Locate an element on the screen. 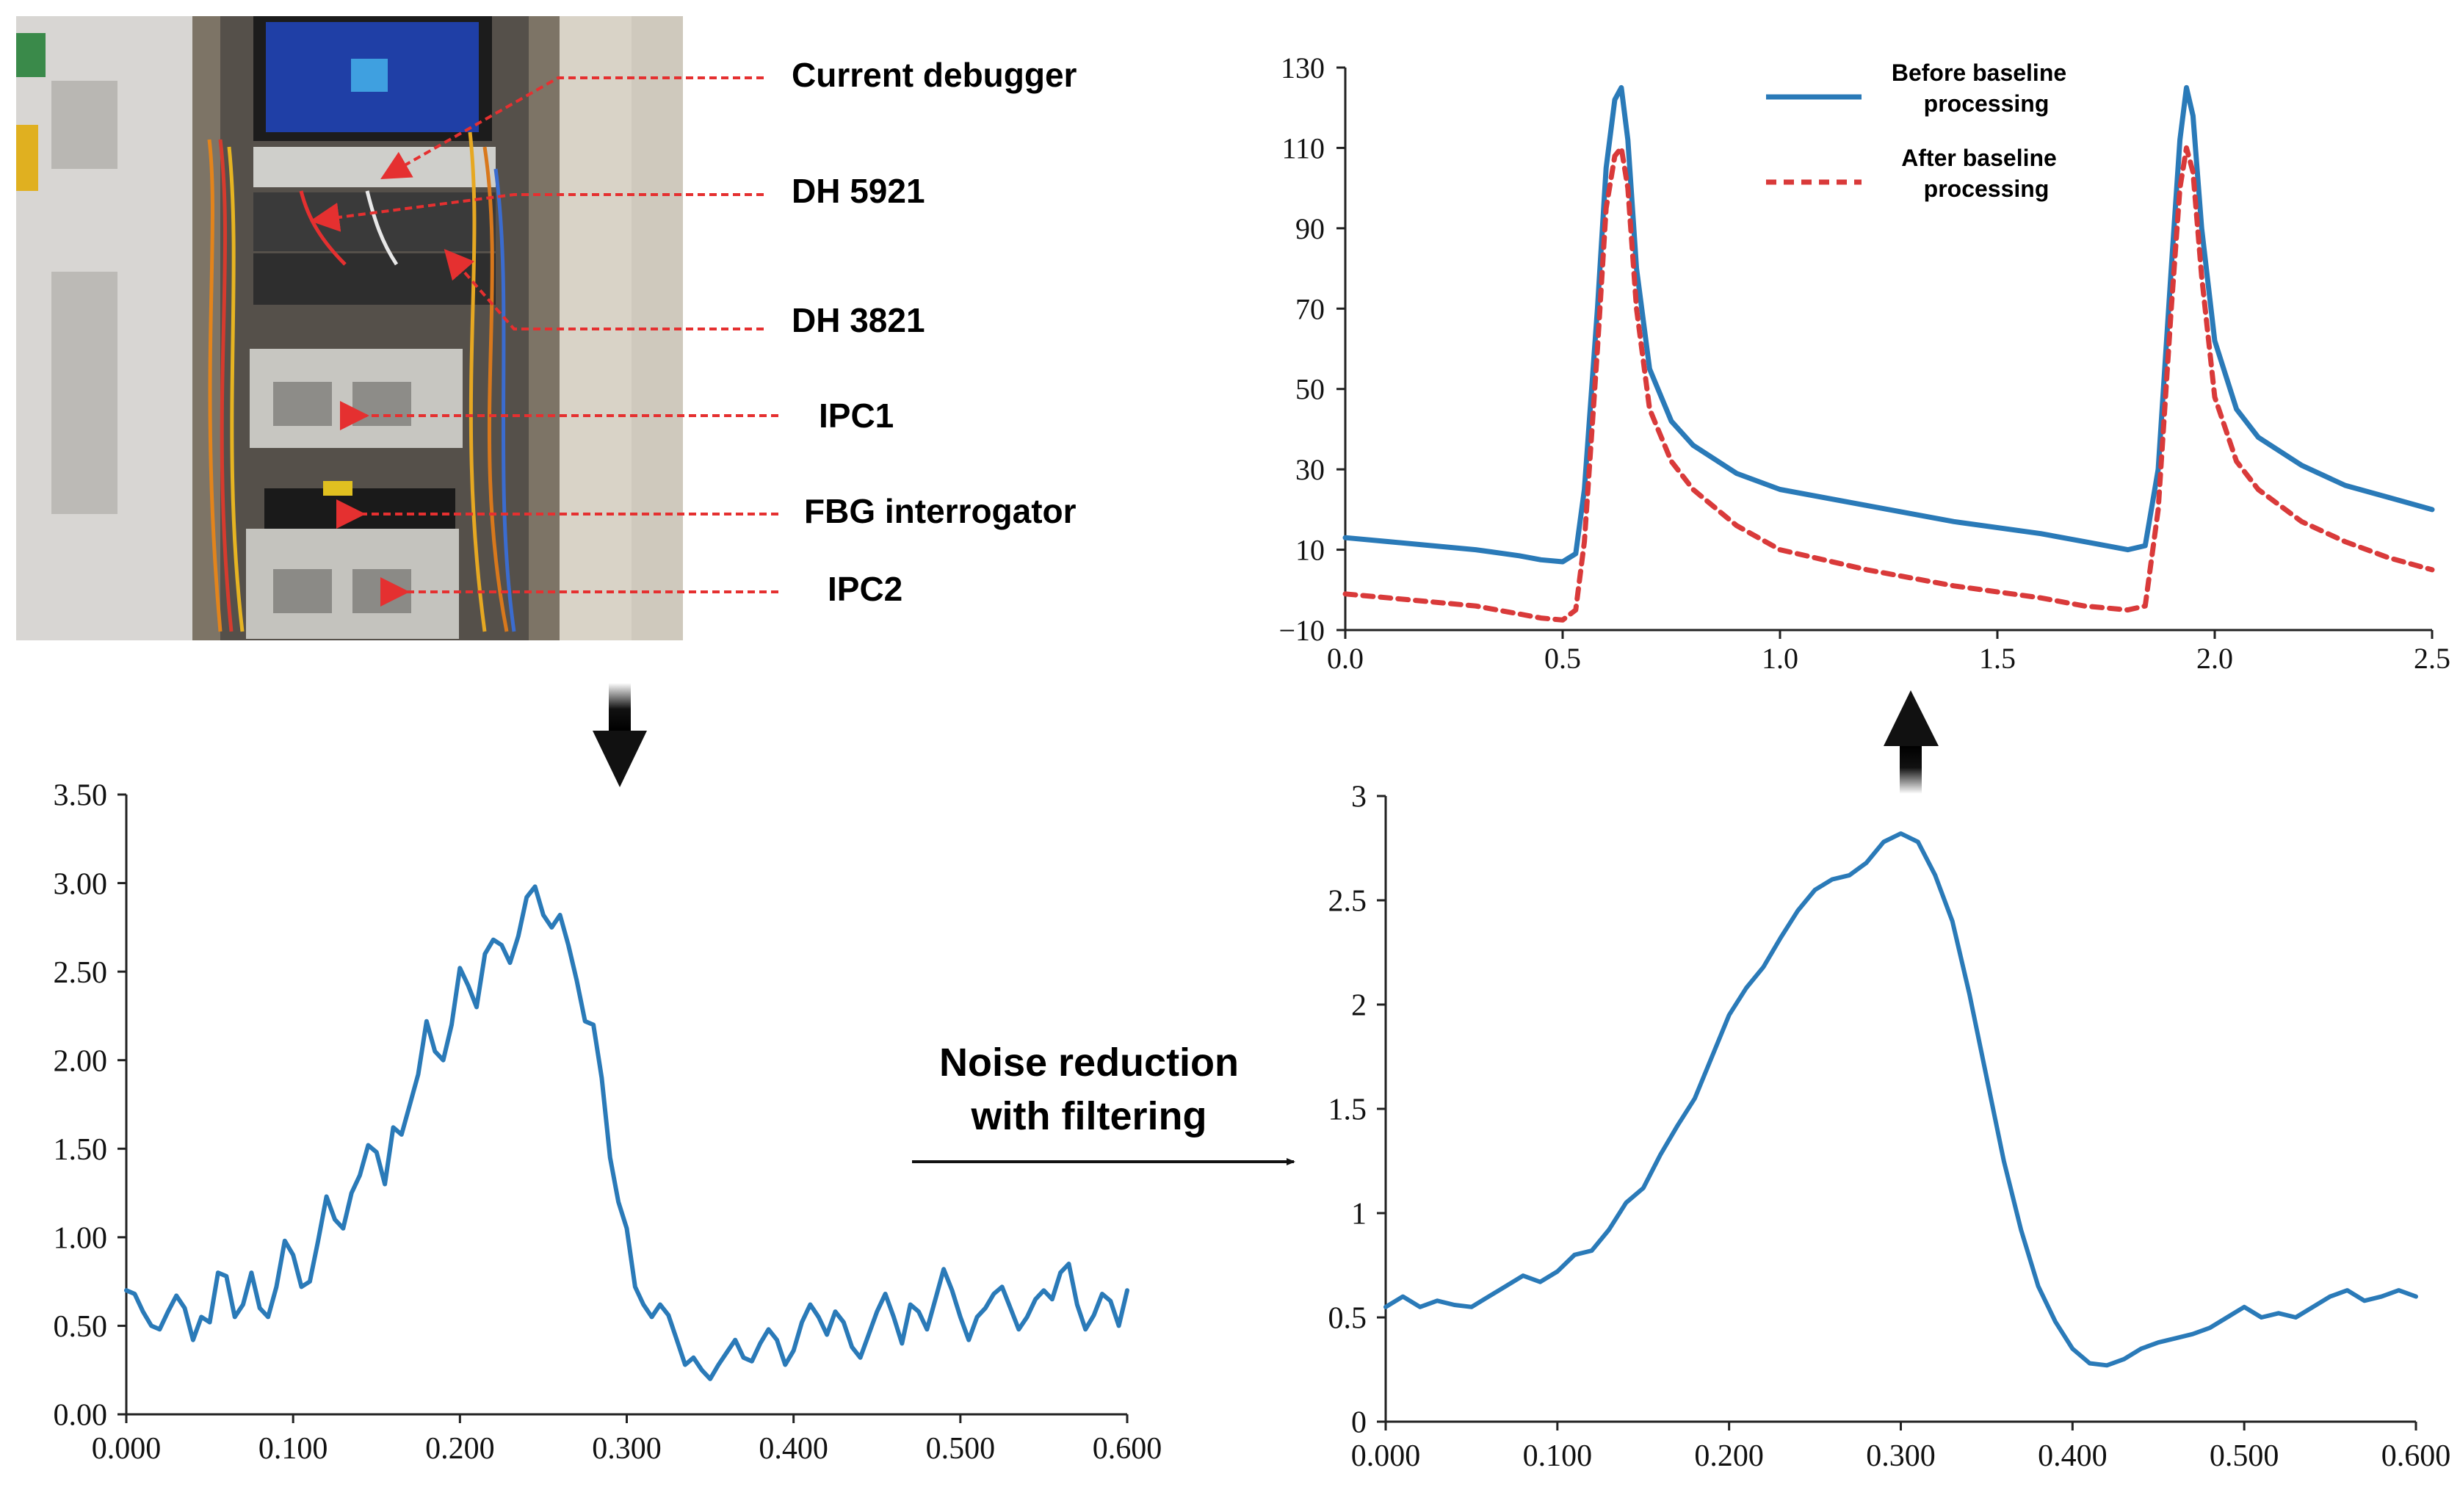  y-tick-label: 0.5 is located at coordinates (1347, 1319).